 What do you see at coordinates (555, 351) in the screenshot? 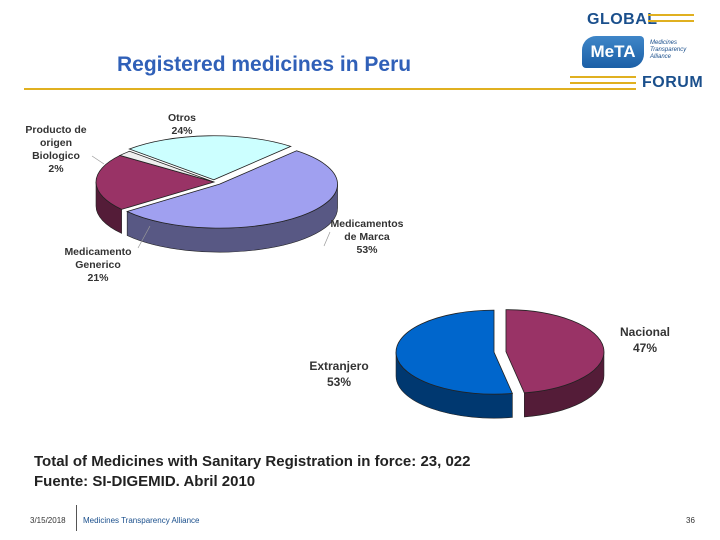
I see `pie-slice-nacional` at bounding box center [555, 351].